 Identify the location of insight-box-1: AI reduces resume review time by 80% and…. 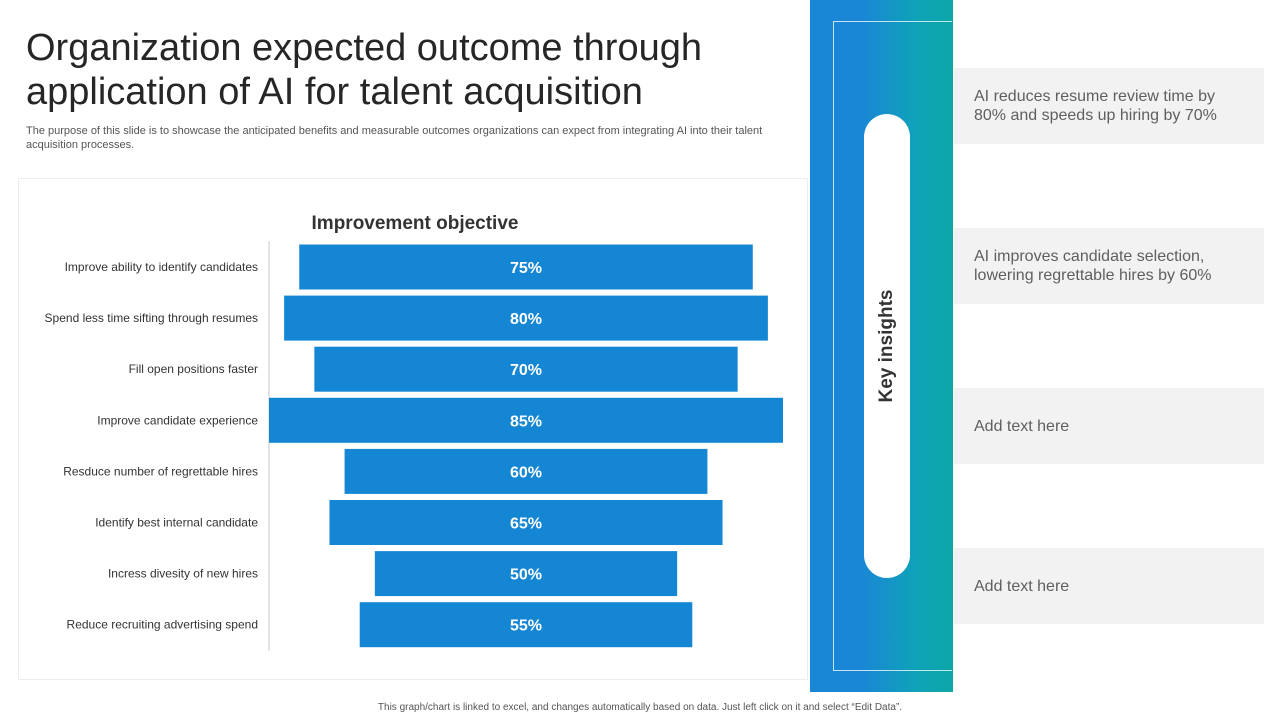
(1109, 106).